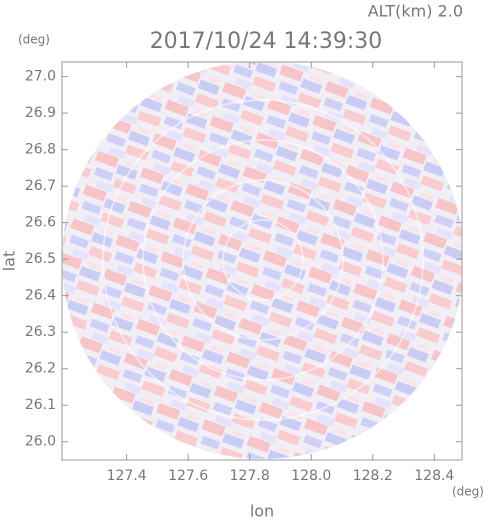  What do you see at coordinates (40, 150) in the screenshot?
I see `y-tick-label: 26.8` at bounding box center [40, 150].